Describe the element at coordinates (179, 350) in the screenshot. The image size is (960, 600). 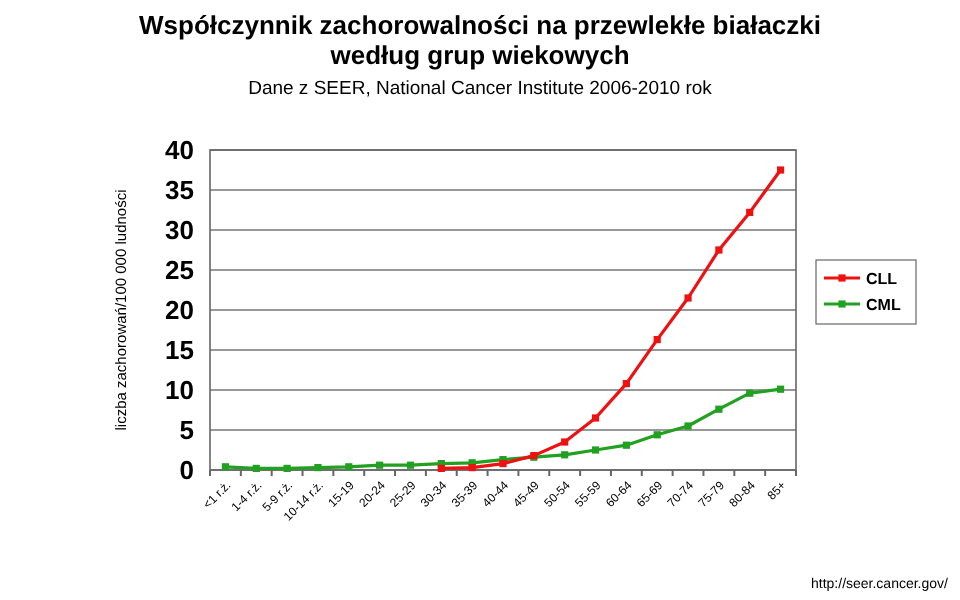
I see `y-tick-label: 15` at that location.